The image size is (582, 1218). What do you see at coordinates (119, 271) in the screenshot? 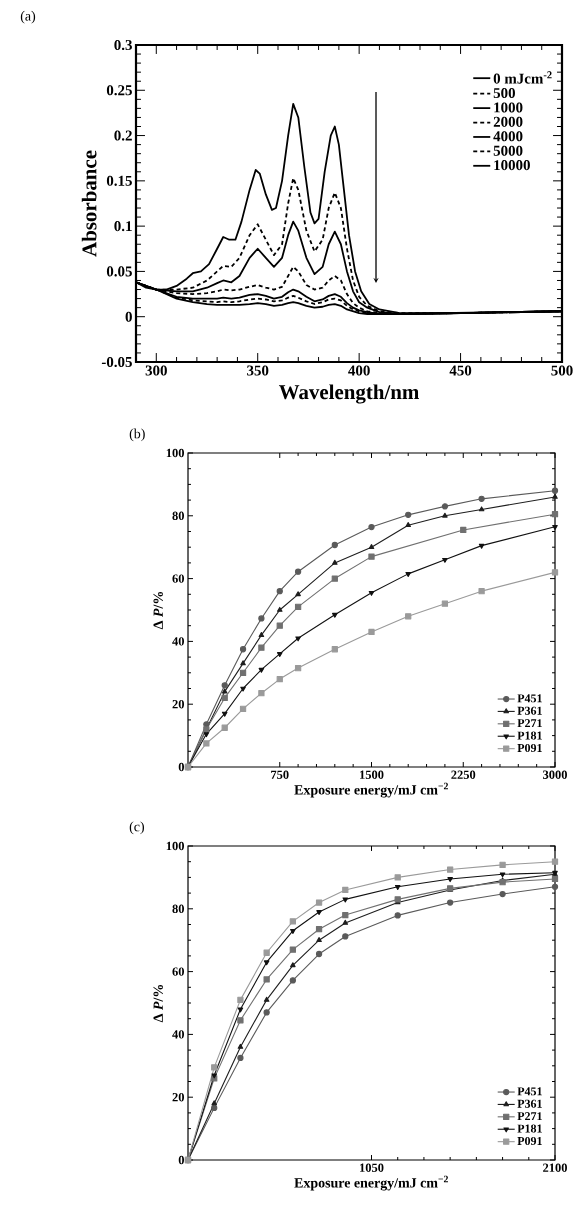
I see `y-tick-label: 0.05` at bounding box center [119, 271].